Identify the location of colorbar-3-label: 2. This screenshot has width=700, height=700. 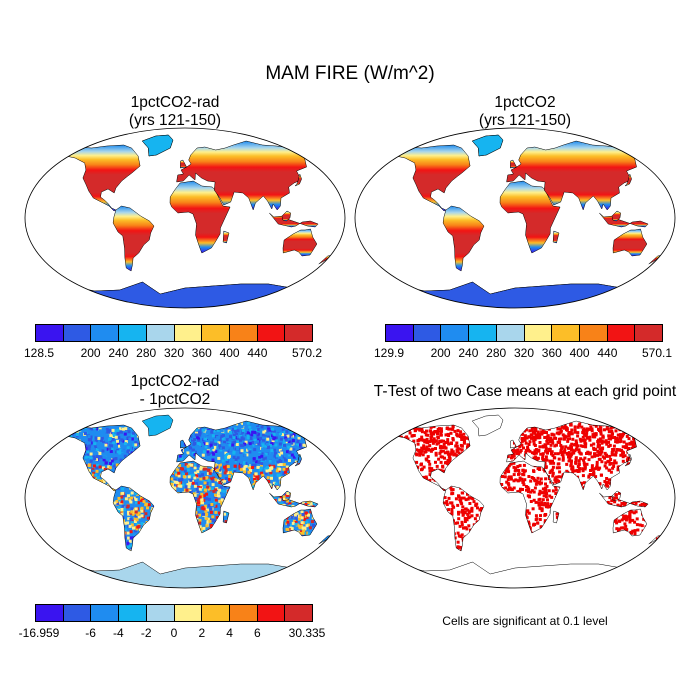
(202, 633).